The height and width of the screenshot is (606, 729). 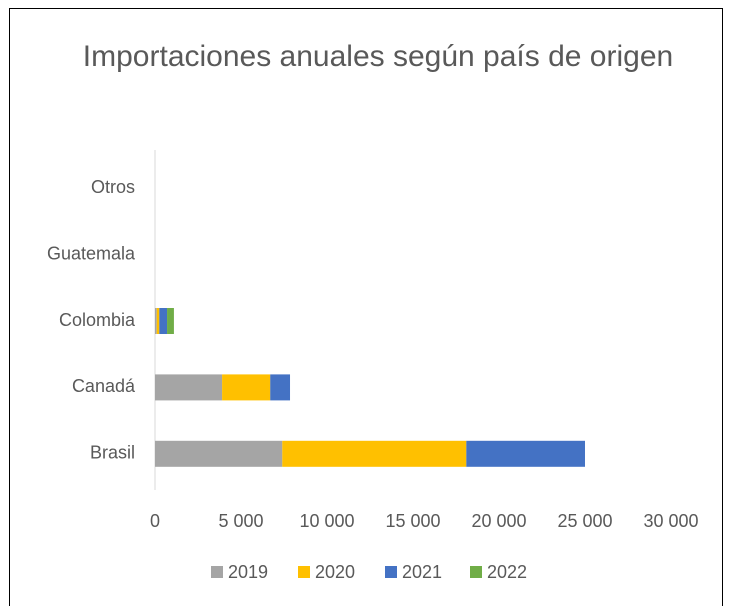 What do you see at coordinates (670, 521) in the screenshot?
I see `x-tick-label: 30 000` at bounding box center [670, 521].